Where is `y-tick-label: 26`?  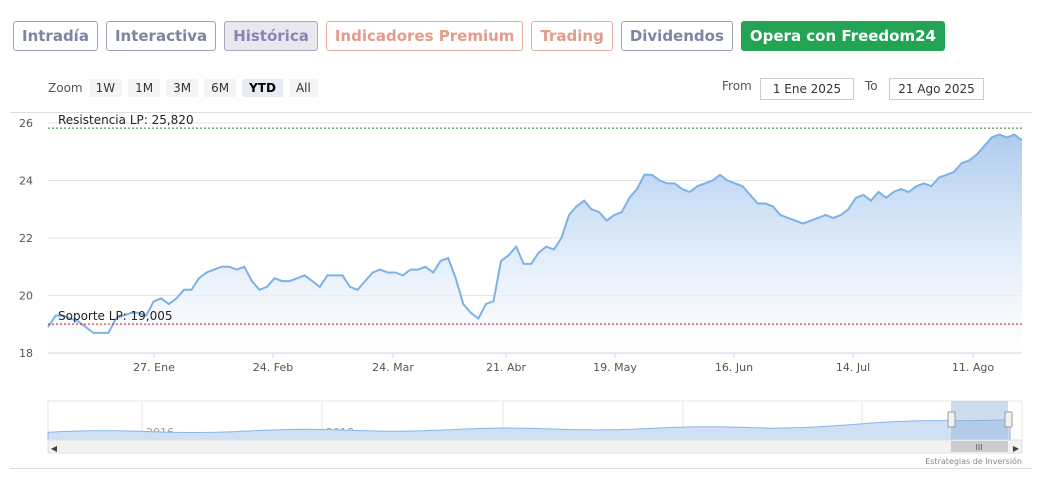
y-tick-label: 26 is located at coordinates (26, 123).